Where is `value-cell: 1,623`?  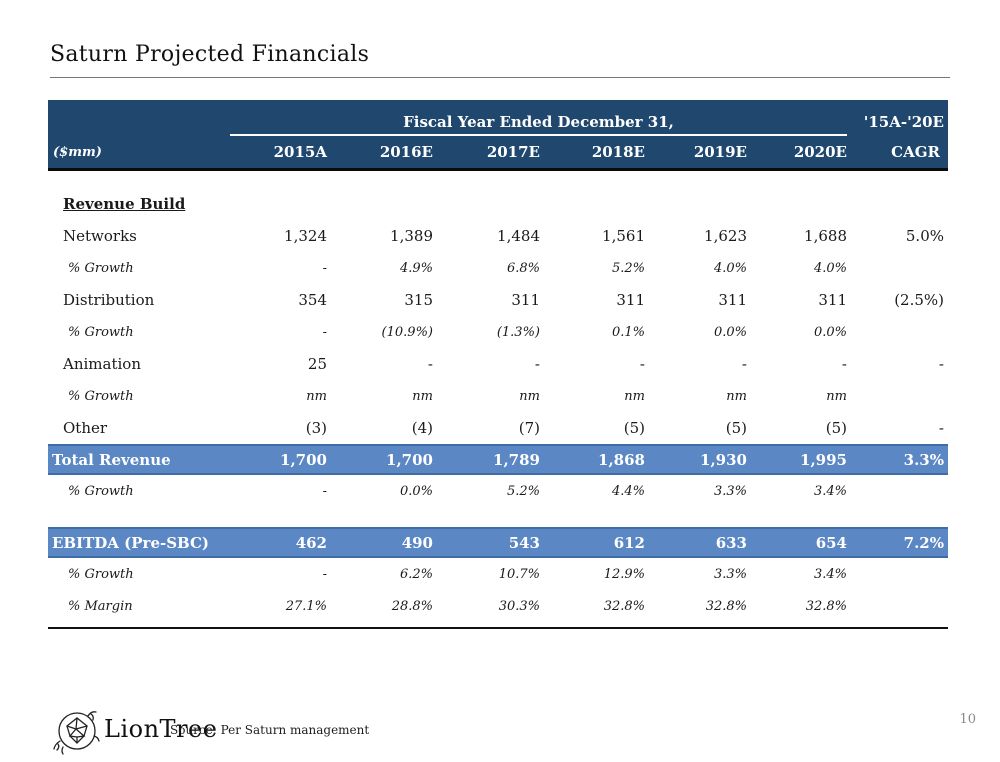
value-cell: 1,623 is located at coordinates (725, 236).